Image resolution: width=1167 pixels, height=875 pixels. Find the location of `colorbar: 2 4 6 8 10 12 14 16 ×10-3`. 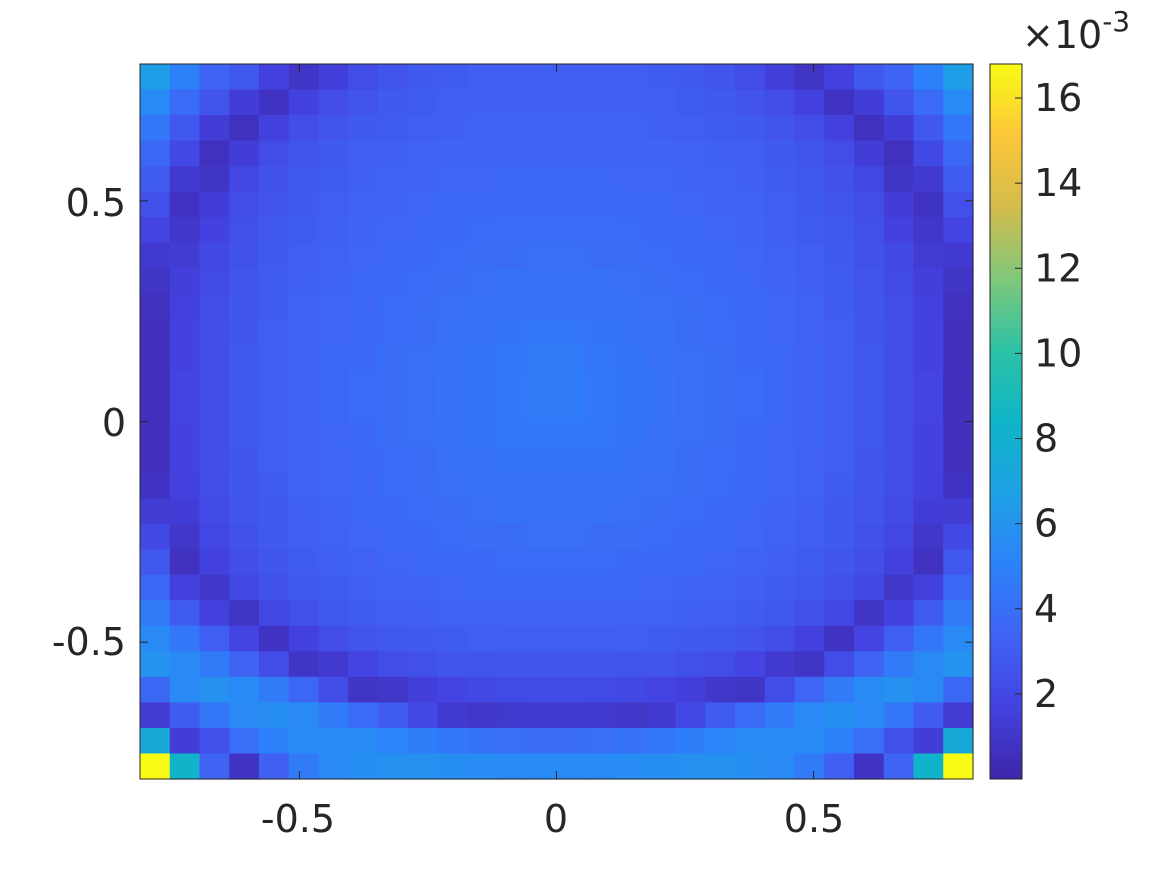

colorbar: 2 4 6 8 10 12 14 16 ×10-3 is located at coordinates (1059, 392).